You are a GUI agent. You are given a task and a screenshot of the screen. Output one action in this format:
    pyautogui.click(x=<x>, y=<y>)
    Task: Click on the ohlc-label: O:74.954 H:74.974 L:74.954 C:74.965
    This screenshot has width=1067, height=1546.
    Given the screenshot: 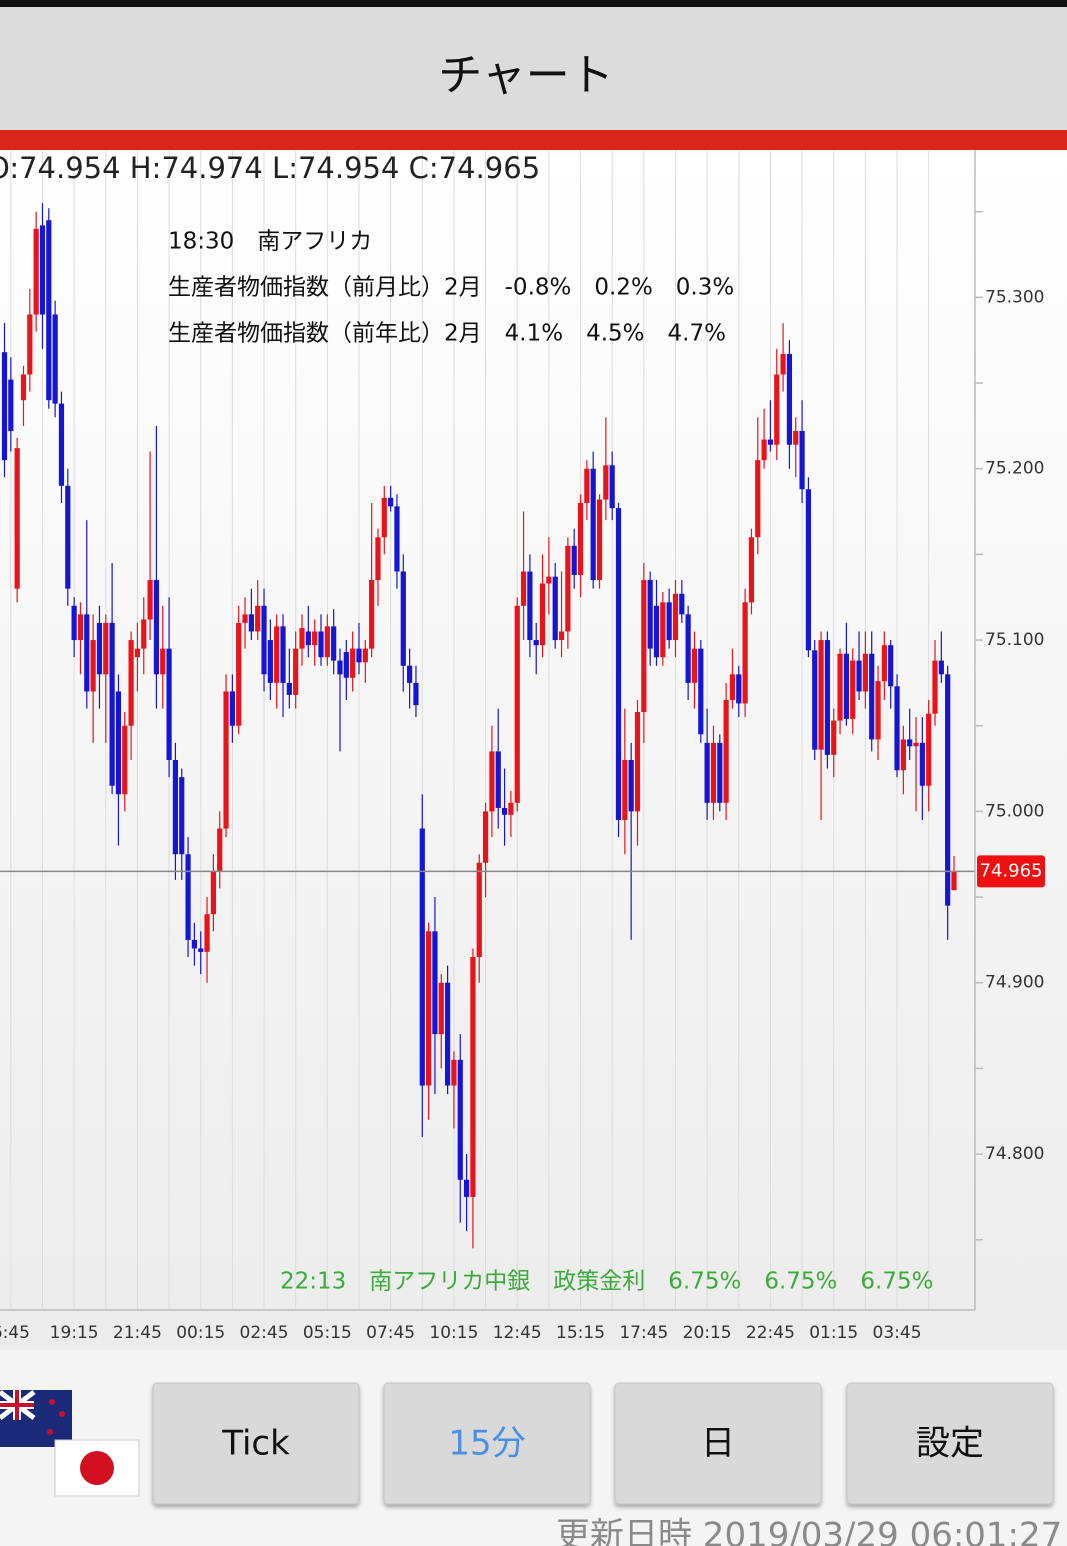 What is the action you would take?
    pyautogui.click(x=270, y=168)
    